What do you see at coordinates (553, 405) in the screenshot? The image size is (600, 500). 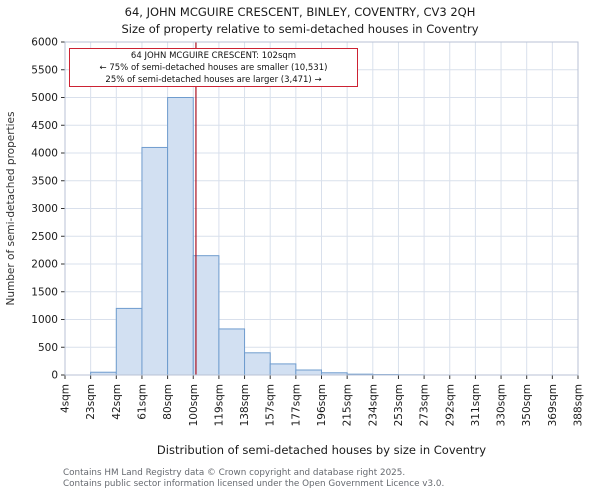 I see `svg-text: 369sqm` at bounding box center [553, 405].